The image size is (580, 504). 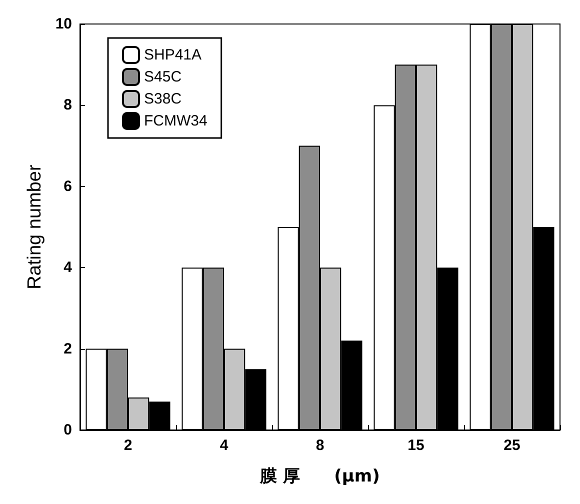 What do you see at coordinates (68, 105) in the screenshot?
I see `y-tick-label: 8` at bounding box center [68, 105].